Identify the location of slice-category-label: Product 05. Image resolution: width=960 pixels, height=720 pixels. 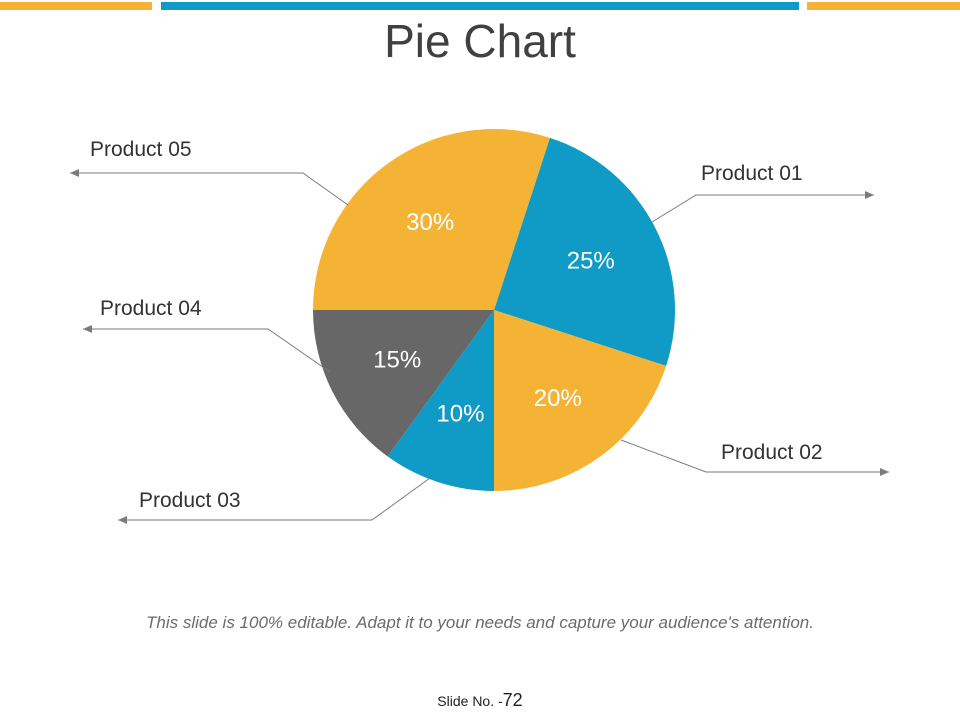
(141, 149).